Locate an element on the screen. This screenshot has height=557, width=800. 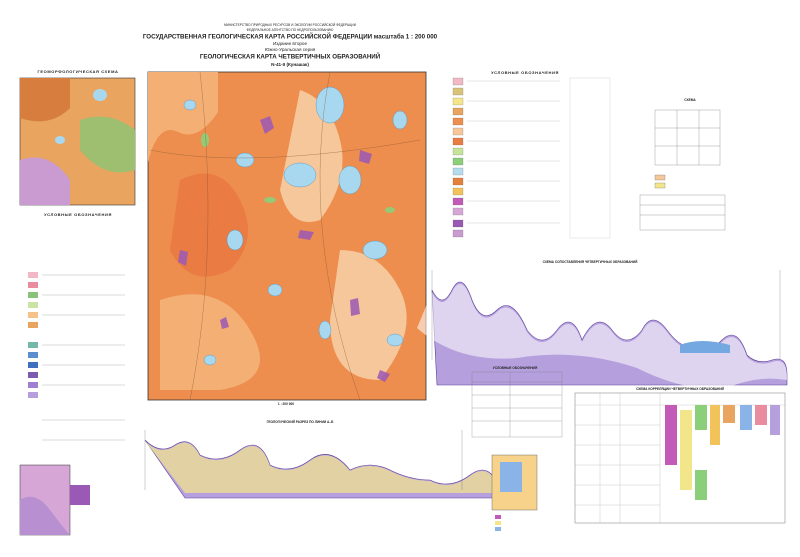
panel-title: ГЕОМОРФОЛОГИЧЕСКАЯ СХЕМА is located at coordinates (78, 71).